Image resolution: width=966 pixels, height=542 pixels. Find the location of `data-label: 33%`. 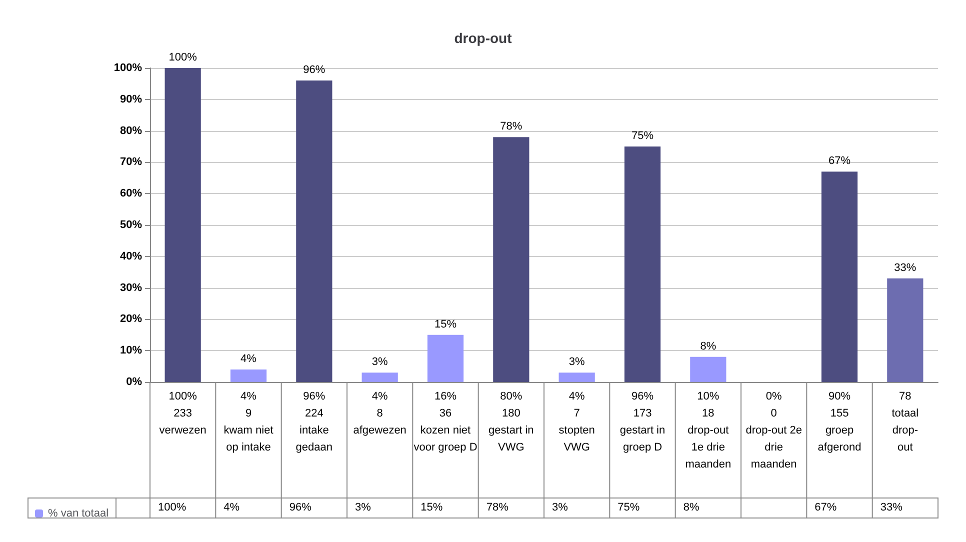

data-label: 33% is located at coordinates (891, 508).